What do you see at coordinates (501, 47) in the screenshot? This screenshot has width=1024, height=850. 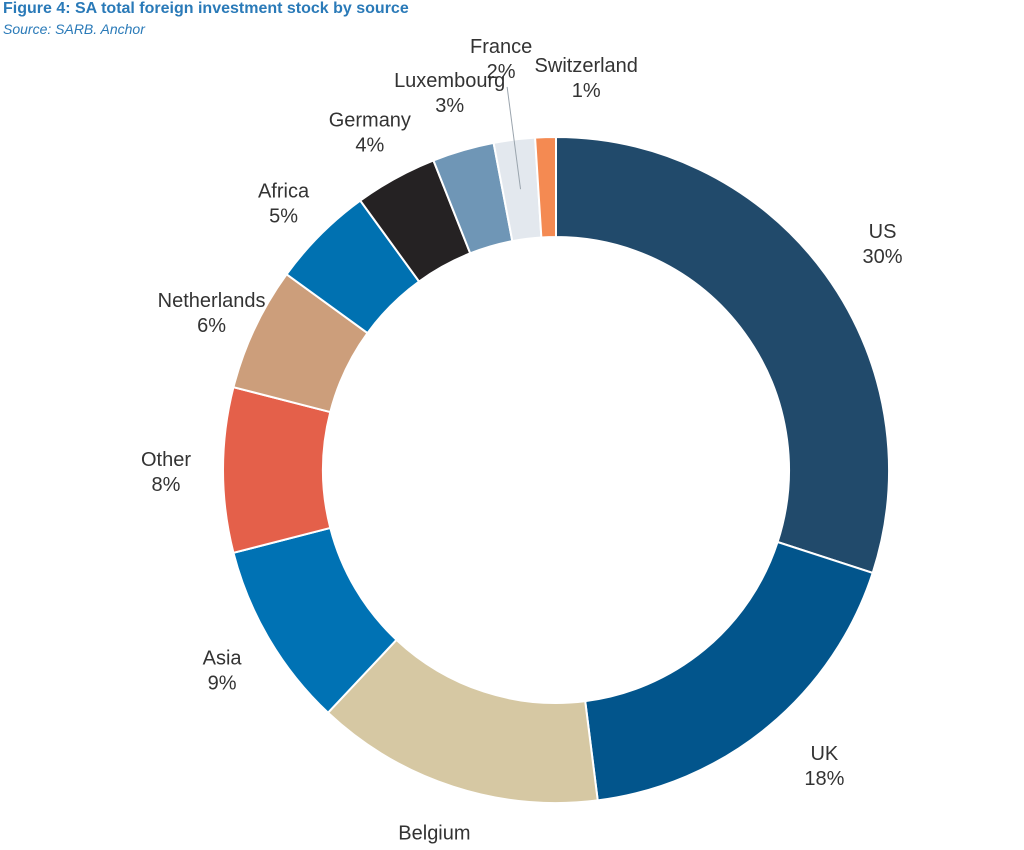 I see `slice-name: France` at bounding box center [501, 47].